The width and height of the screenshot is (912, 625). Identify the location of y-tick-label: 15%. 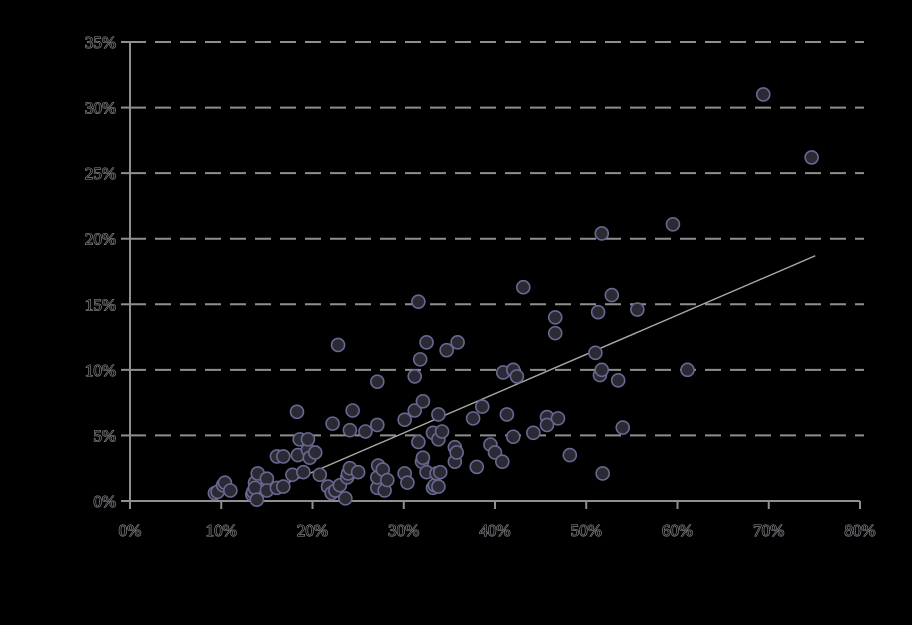
(100, 304).